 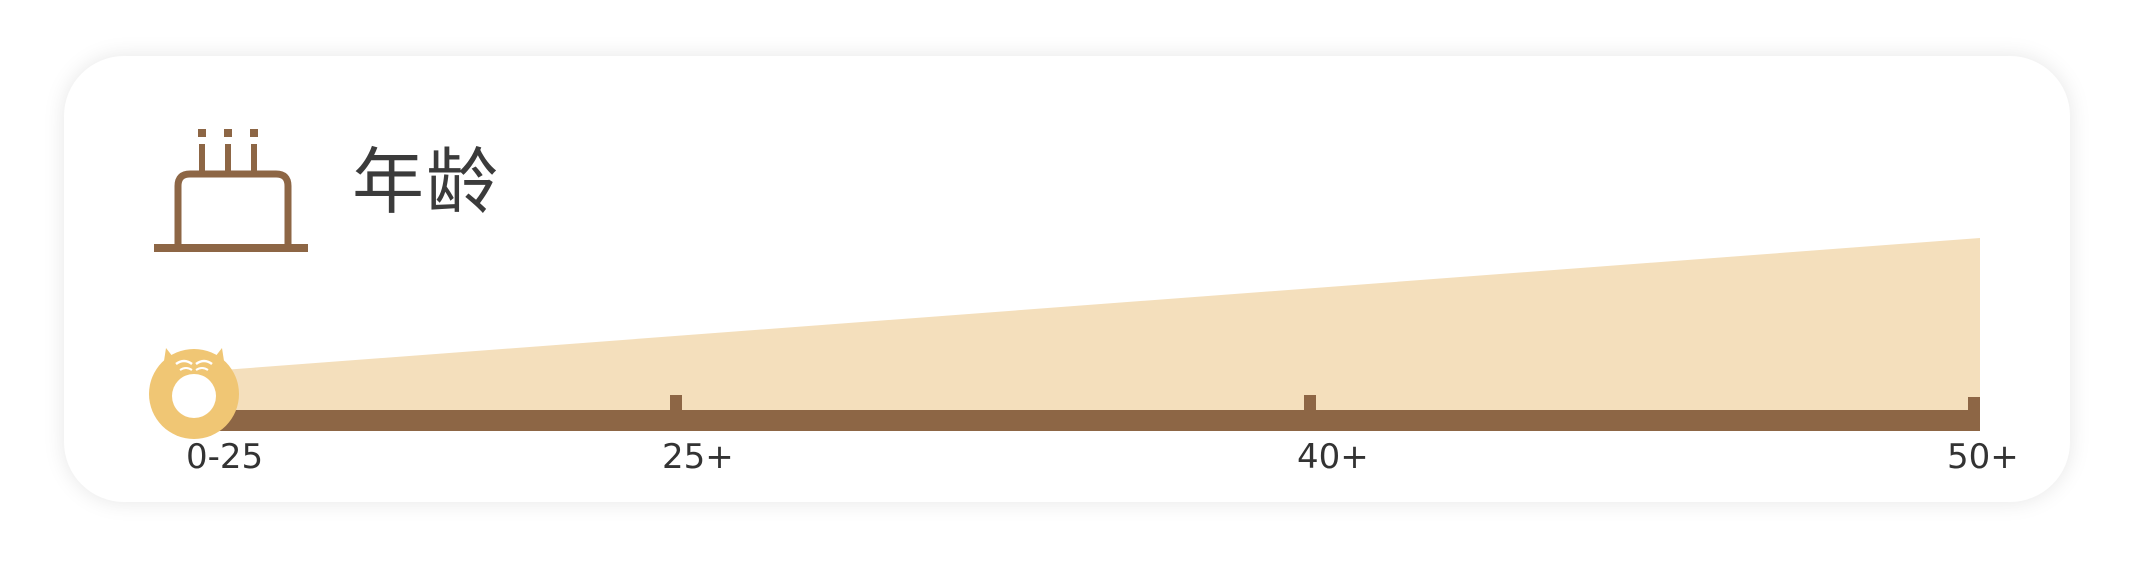 What do you see at coordinates (426, 182) in the screenshot?
I see `page-title: 年龄` at bounding box center [426, 182].